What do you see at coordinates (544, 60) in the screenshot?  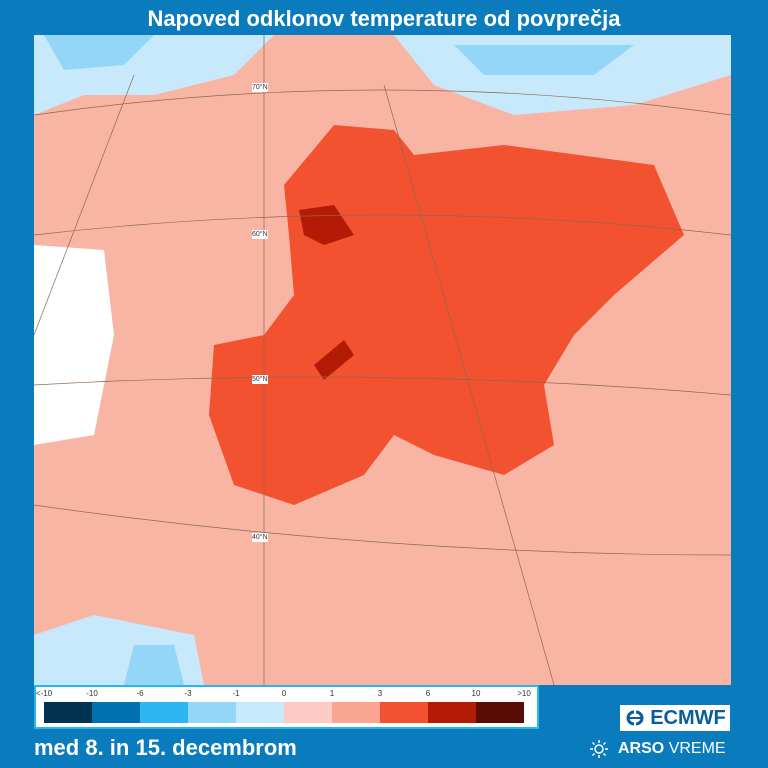 I see `cold-anomaly-arctic-core` at bounding box center [544, 60].